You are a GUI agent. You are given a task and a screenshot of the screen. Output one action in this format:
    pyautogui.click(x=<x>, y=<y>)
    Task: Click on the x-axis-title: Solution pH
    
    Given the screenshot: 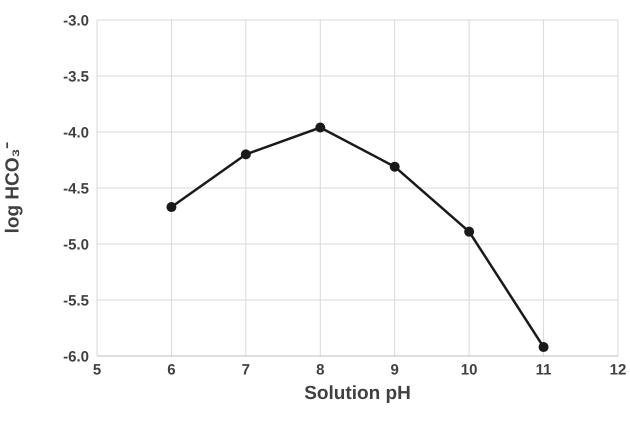 What is the action you would take?
    pyautogui.click(x=357, y=393)
    